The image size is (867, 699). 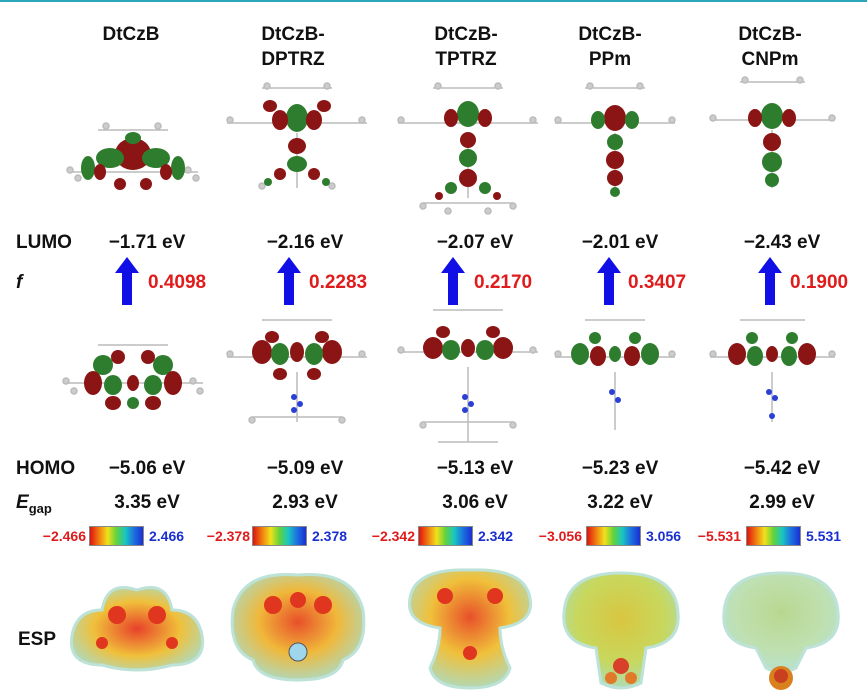 I want to click on esp-colorbar-tptrz, so click(x=445, y=536).